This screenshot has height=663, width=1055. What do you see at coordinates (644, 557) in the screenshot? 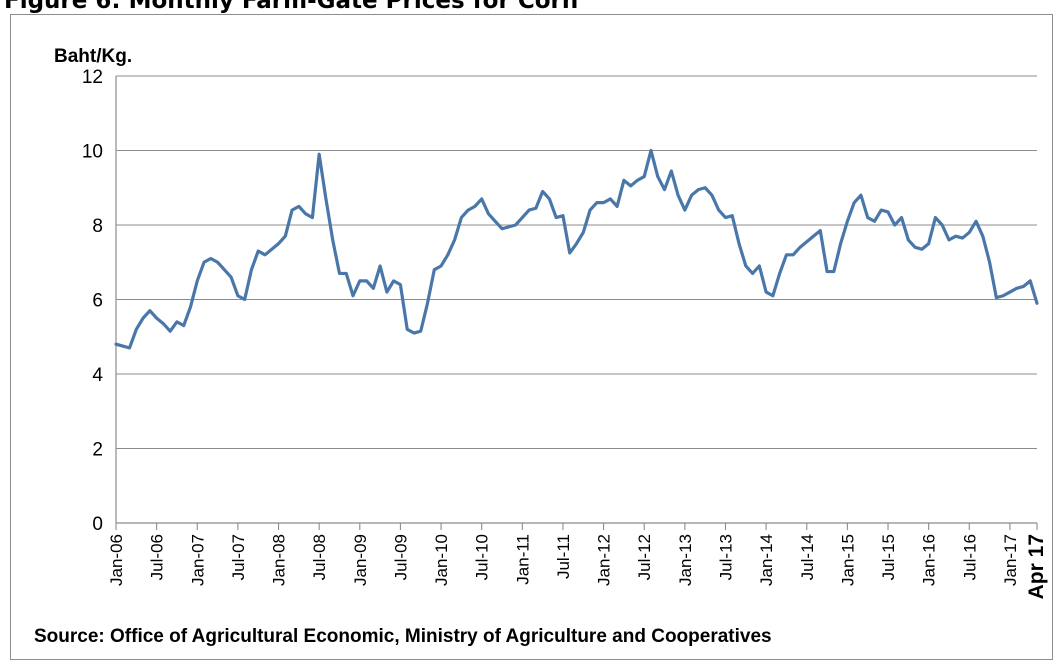
I see `x-tick-label: Jul-12` at bounding box center [644, 557].